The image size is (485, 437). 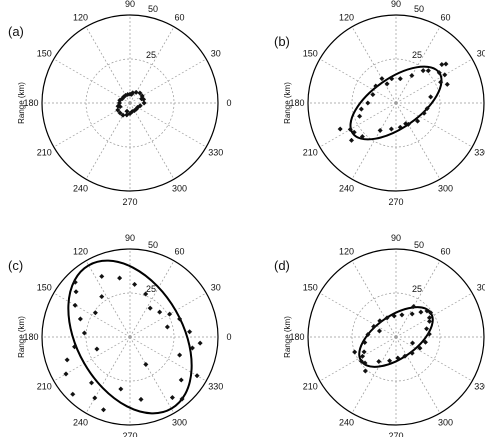 I want to click on angle-tick-label: 210, so click(x=310, y=153).